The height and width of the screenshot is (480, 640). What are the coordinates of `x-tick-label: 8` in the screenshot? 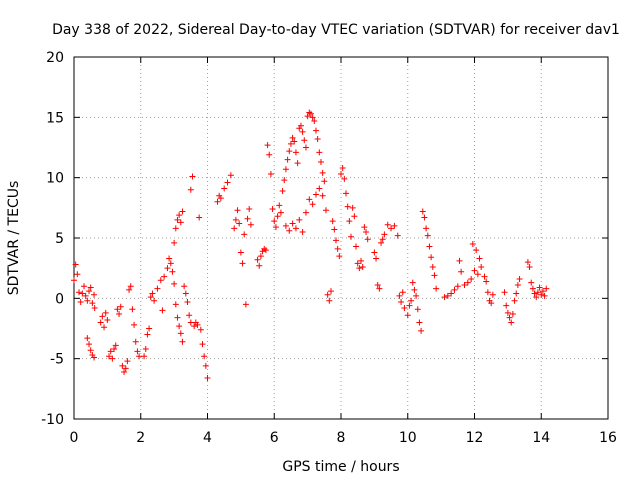 It's located at (341, 438).